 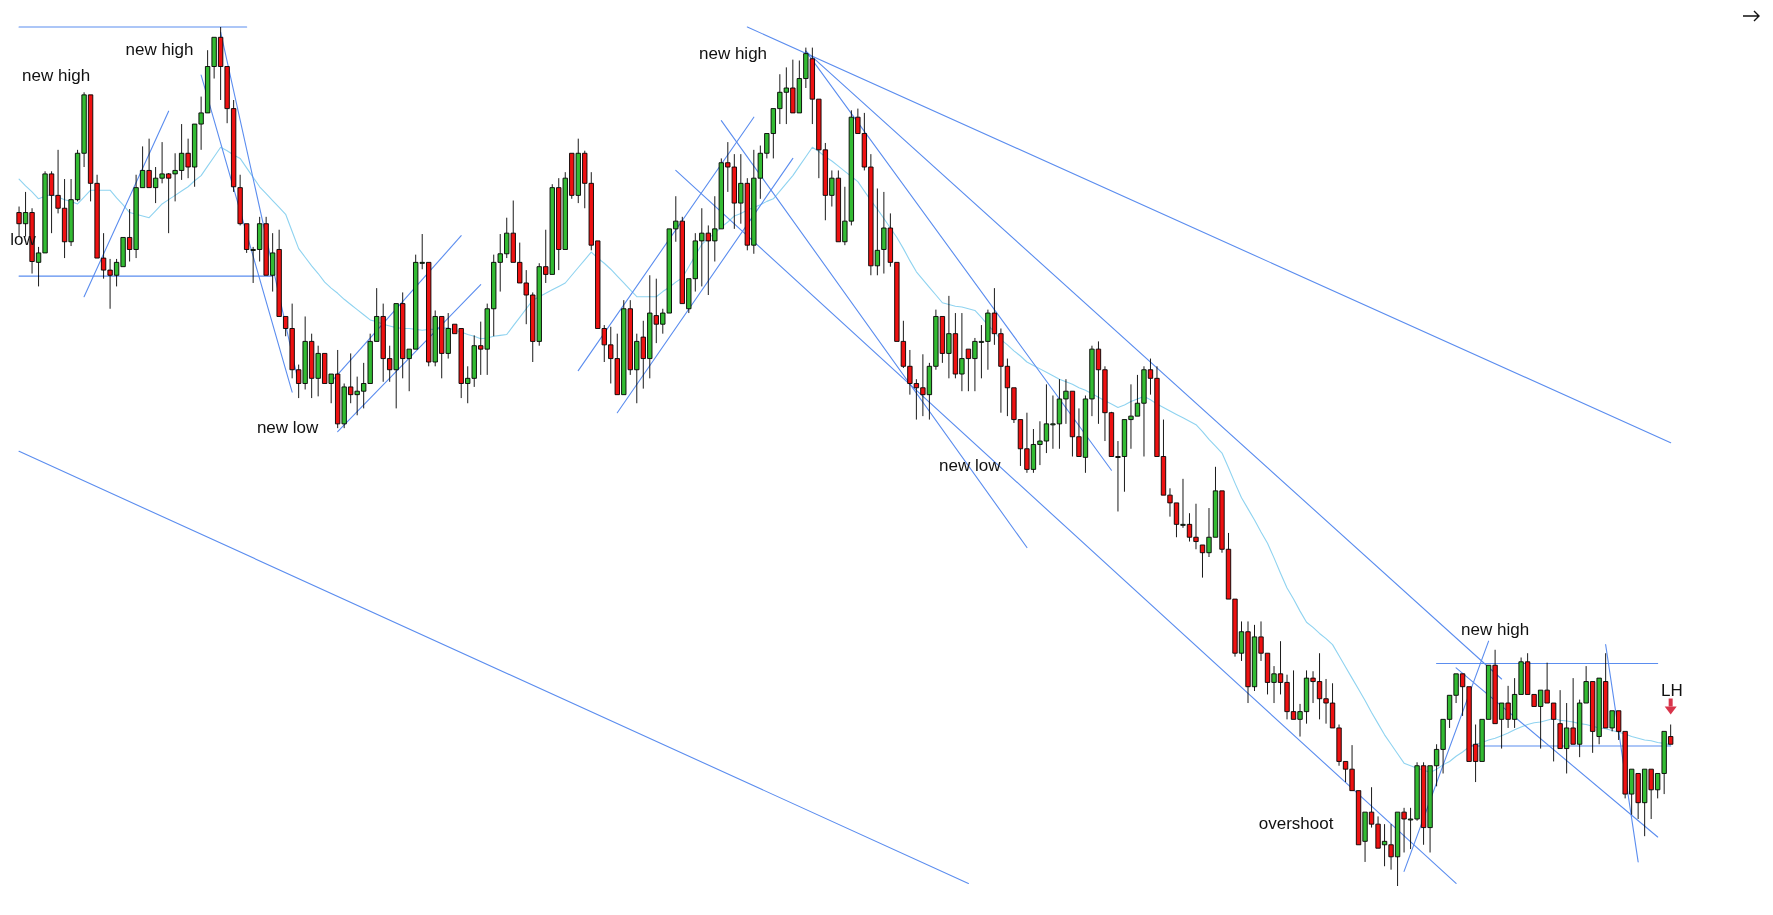 What do you see at coordinates (1296, 824) in the screenshot?
I see `annotation: overshoot` at bounding box center [1296, 824].